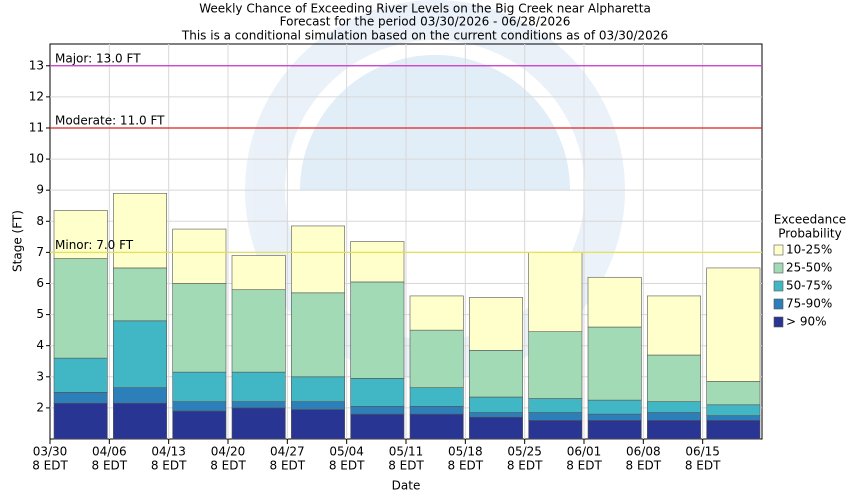 This screenshot has width=850, height=500. Describe the element at coordinates (809, 304) in the screenshot. I see `legend-label: 75-90%` at that location.